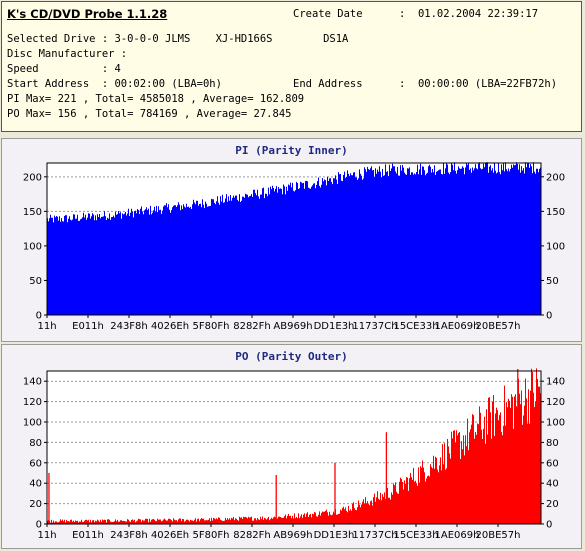  I want to click on ytick-label-right-4: 200, so click(555, 177).